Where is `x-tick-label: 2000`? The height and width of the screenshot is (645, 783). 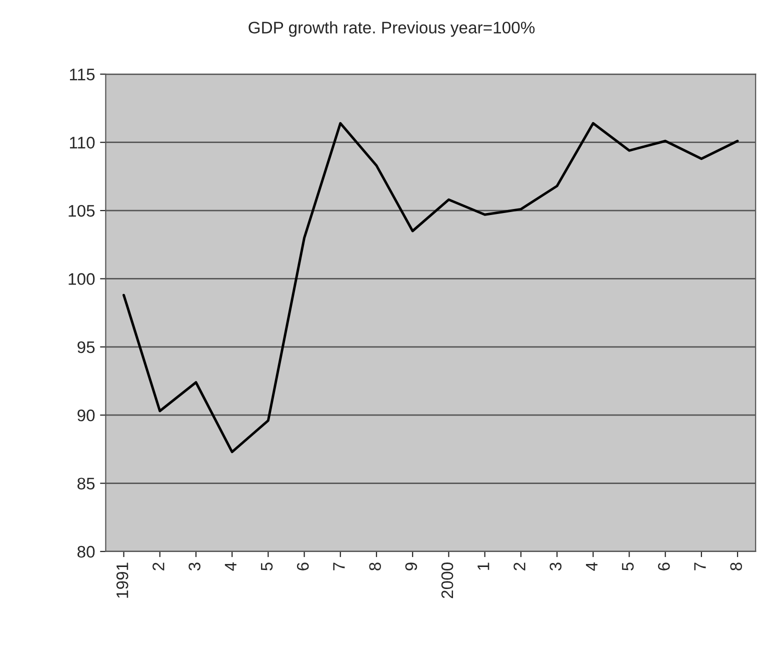 x-tick-label: 2000 is located at coordinates (447, 580).